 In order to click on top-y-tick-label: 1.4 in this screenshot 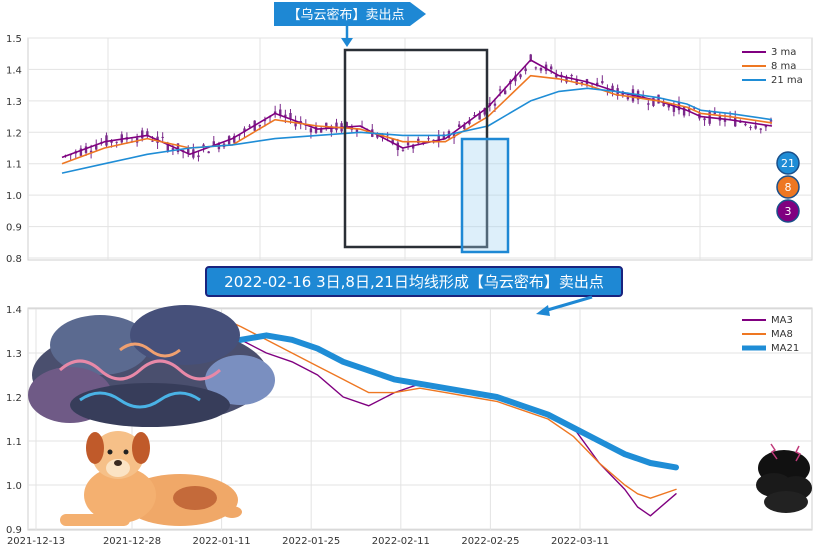, I will do `click(14, 70)`.